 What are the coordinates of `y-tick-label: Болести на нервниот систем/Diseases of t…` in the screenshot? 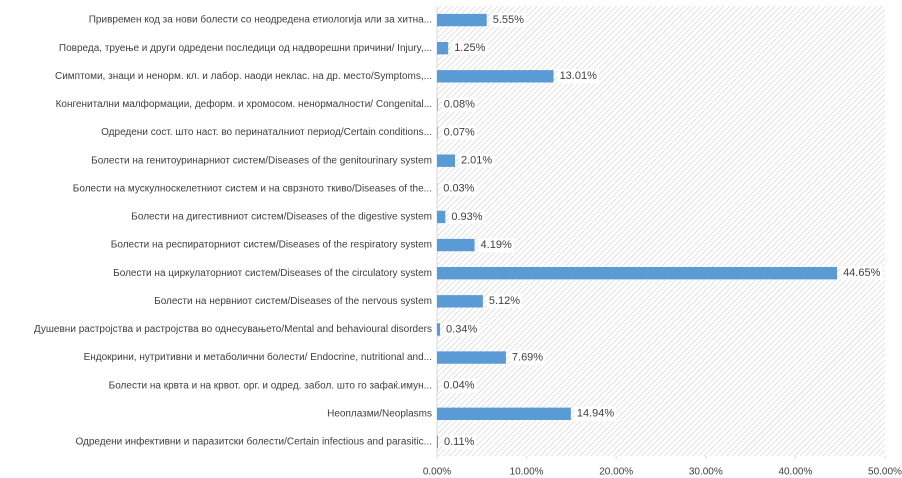 It's located at (293, 301).